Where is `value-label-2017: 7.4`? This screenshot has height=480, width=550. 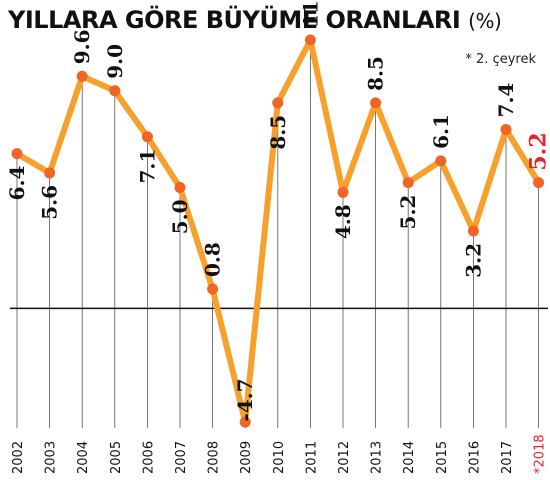
value-label-2017: 7.4 is located at coordinates (506, 100).